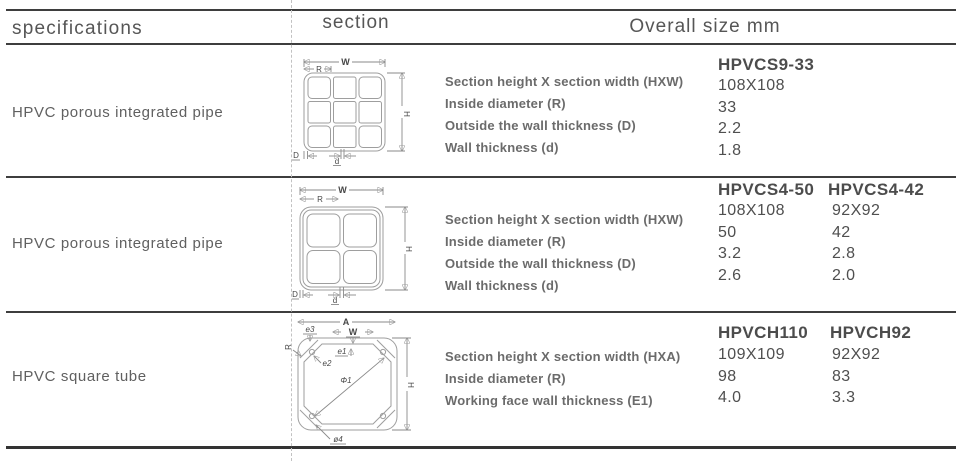 This screenshot has height=461, width=962. I want to click on rule-bottom, so click(481, 447).